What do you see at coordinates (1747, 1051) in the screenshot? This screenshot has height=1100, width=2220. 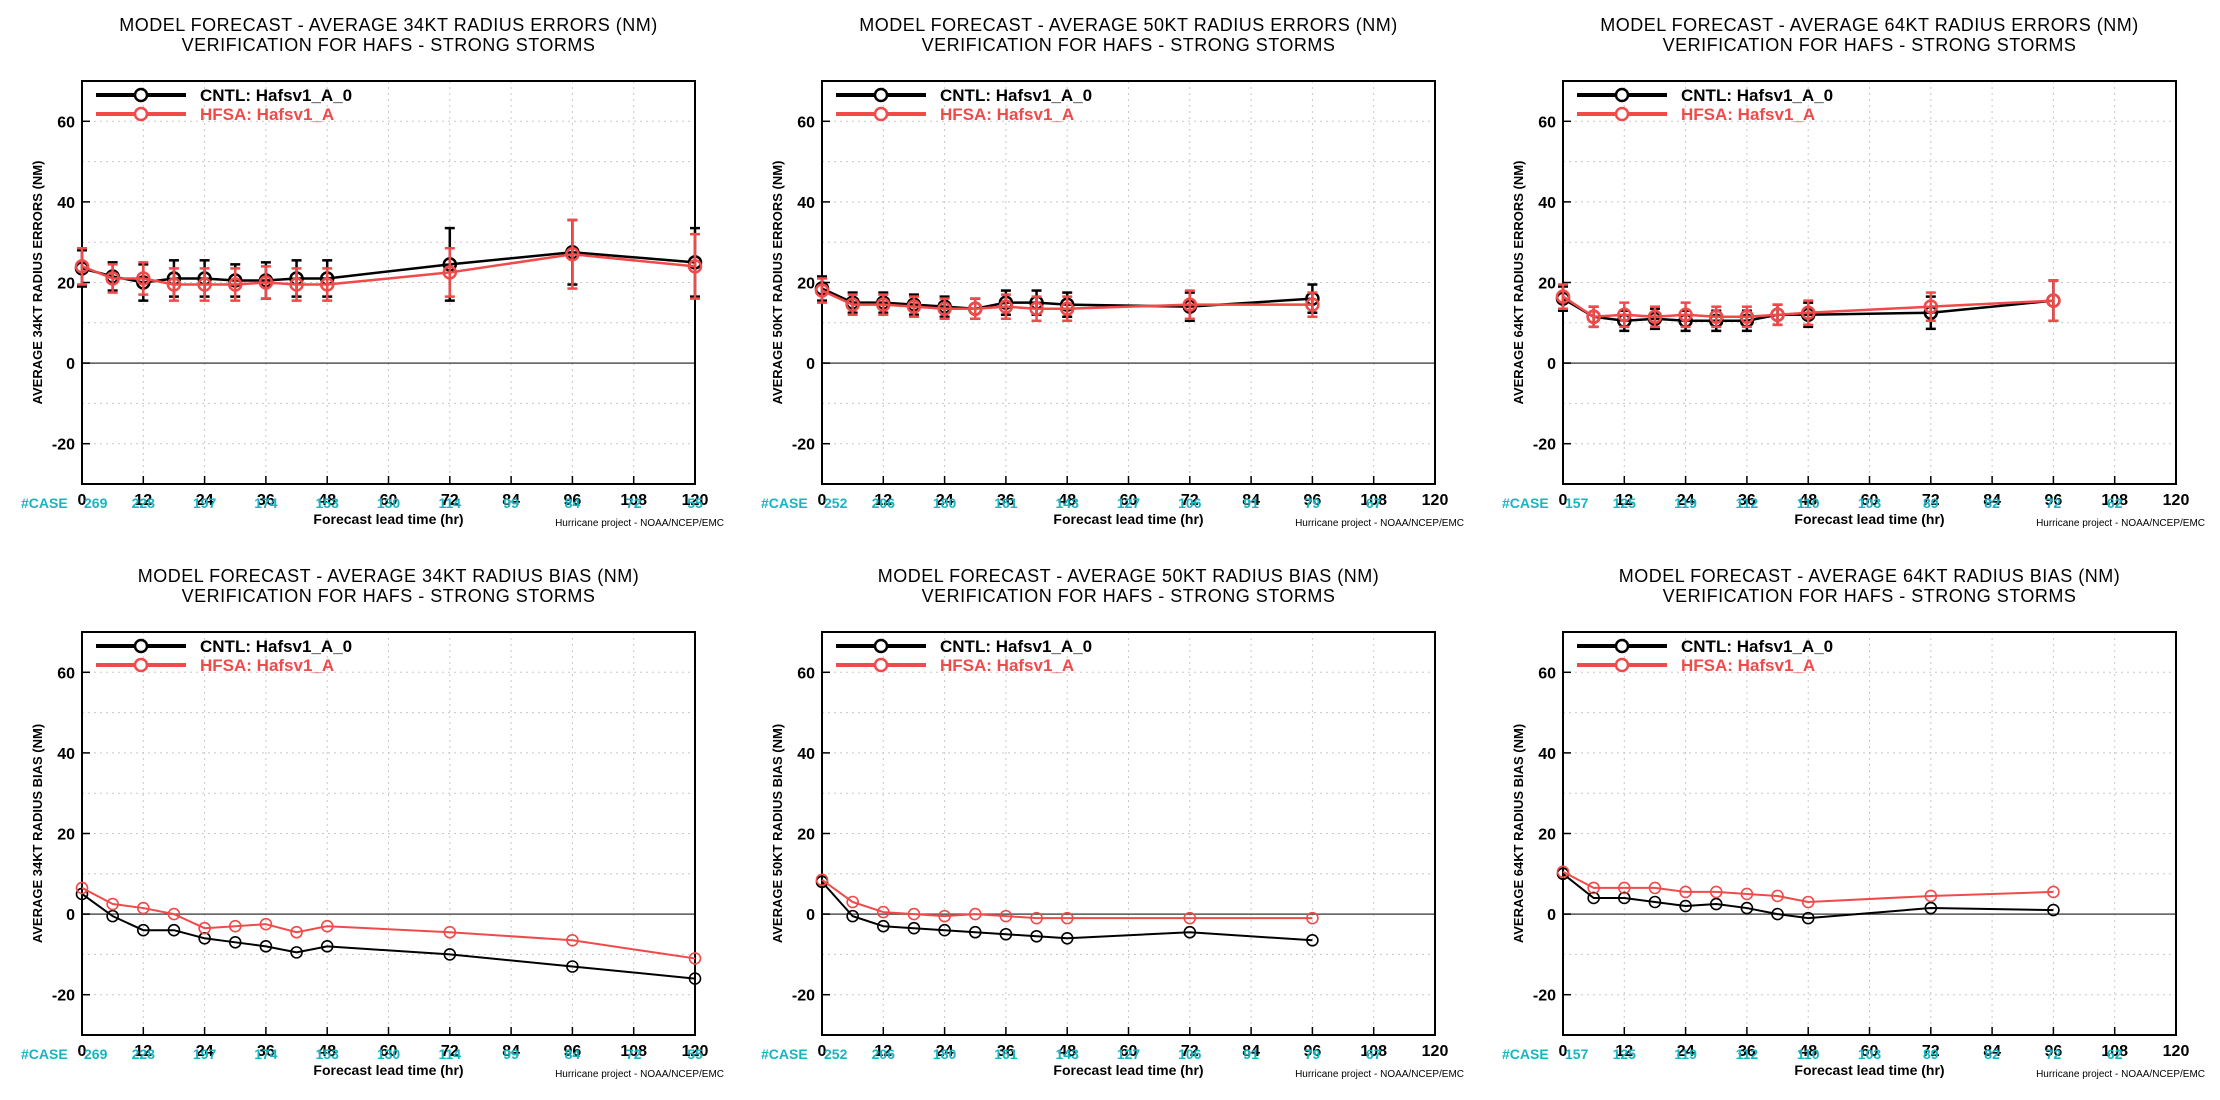 I see `x-tick-label: 36` at bounding box center [1747, 1051].